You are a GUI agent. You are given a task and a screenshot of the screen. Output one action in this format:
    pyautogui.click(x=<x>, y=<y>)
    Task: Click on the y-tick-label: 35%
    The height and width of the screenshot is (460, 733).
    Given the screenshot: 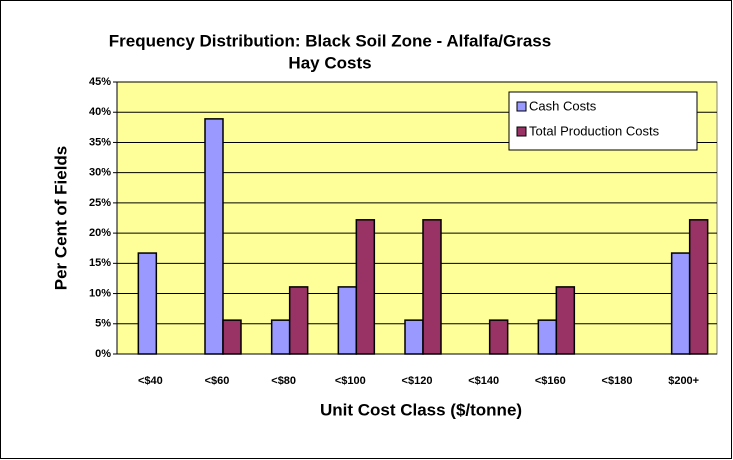 What is the action you would take?
    pyautogui.click(x=100, y=142)
    